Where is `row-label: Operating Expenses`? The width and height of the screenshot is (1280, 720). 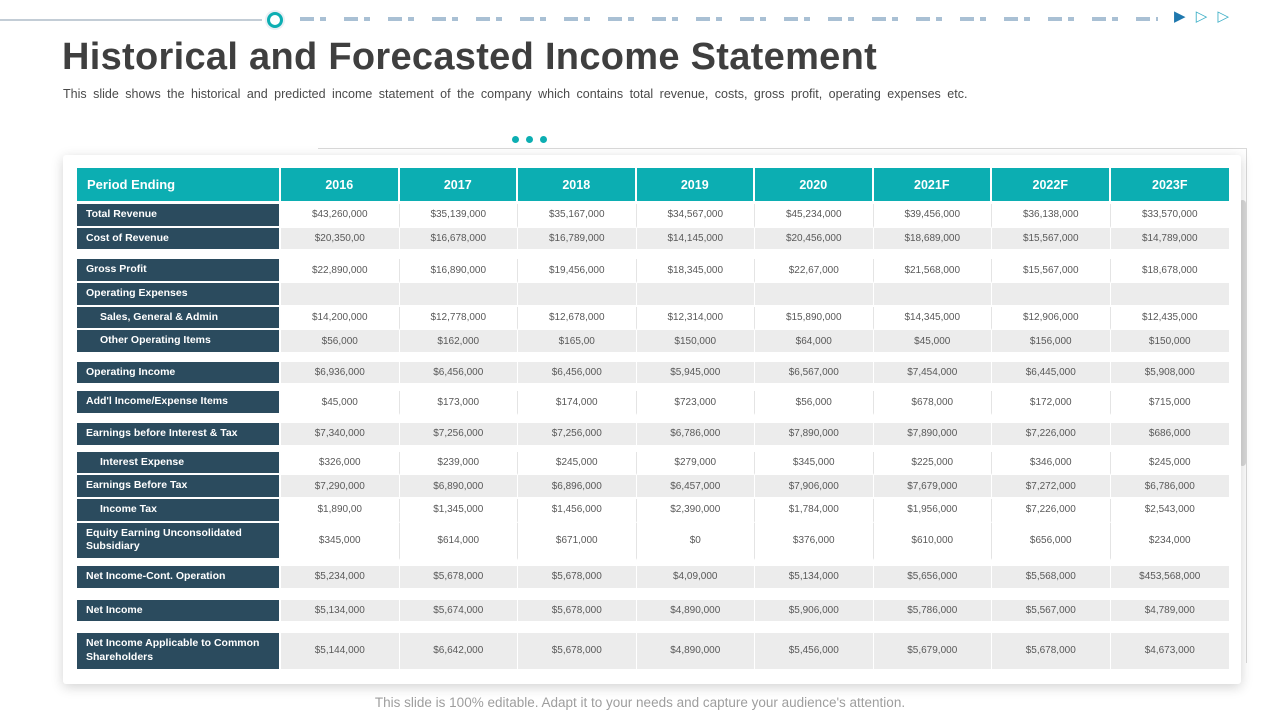 row-label: Operating Expenses is located at coordinates (179, 294).